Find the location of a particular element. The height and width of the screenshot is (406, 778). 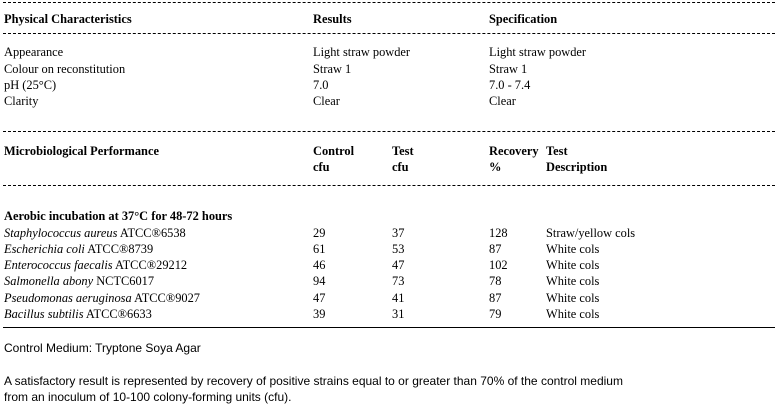

organism-name: Escherichia coli is located at coordinates (44, 249).